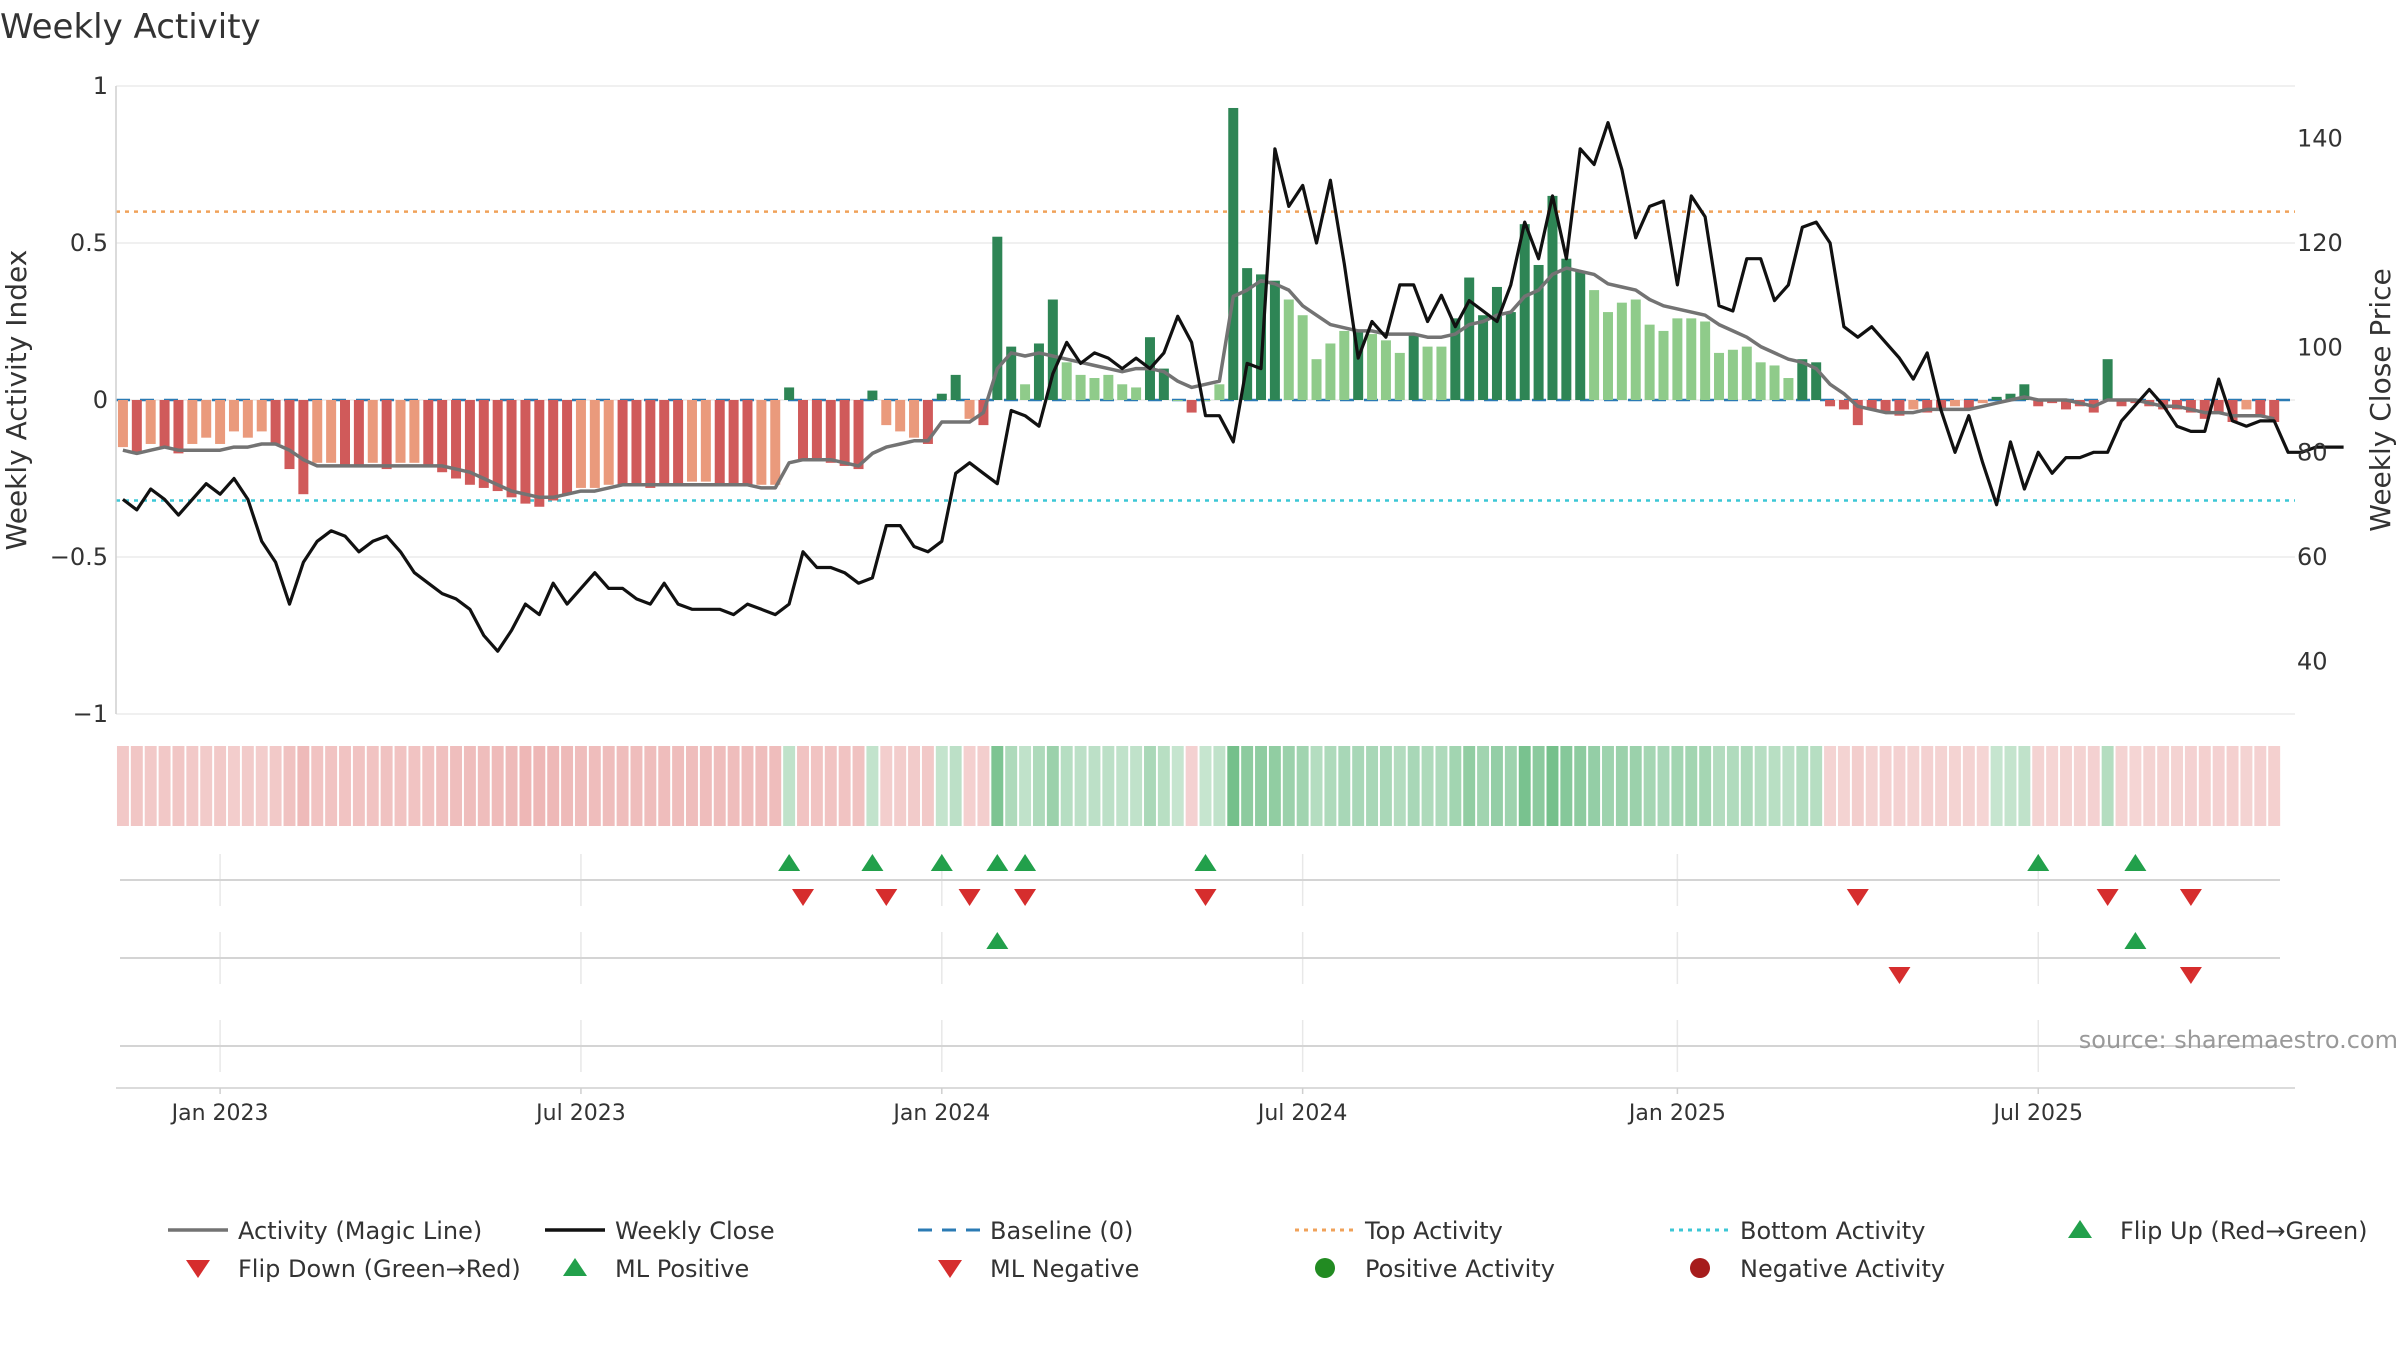  Describe the element at coordinates (1064, 1269) in the screenshot. I see `legend-label: ML Negative` at that location.